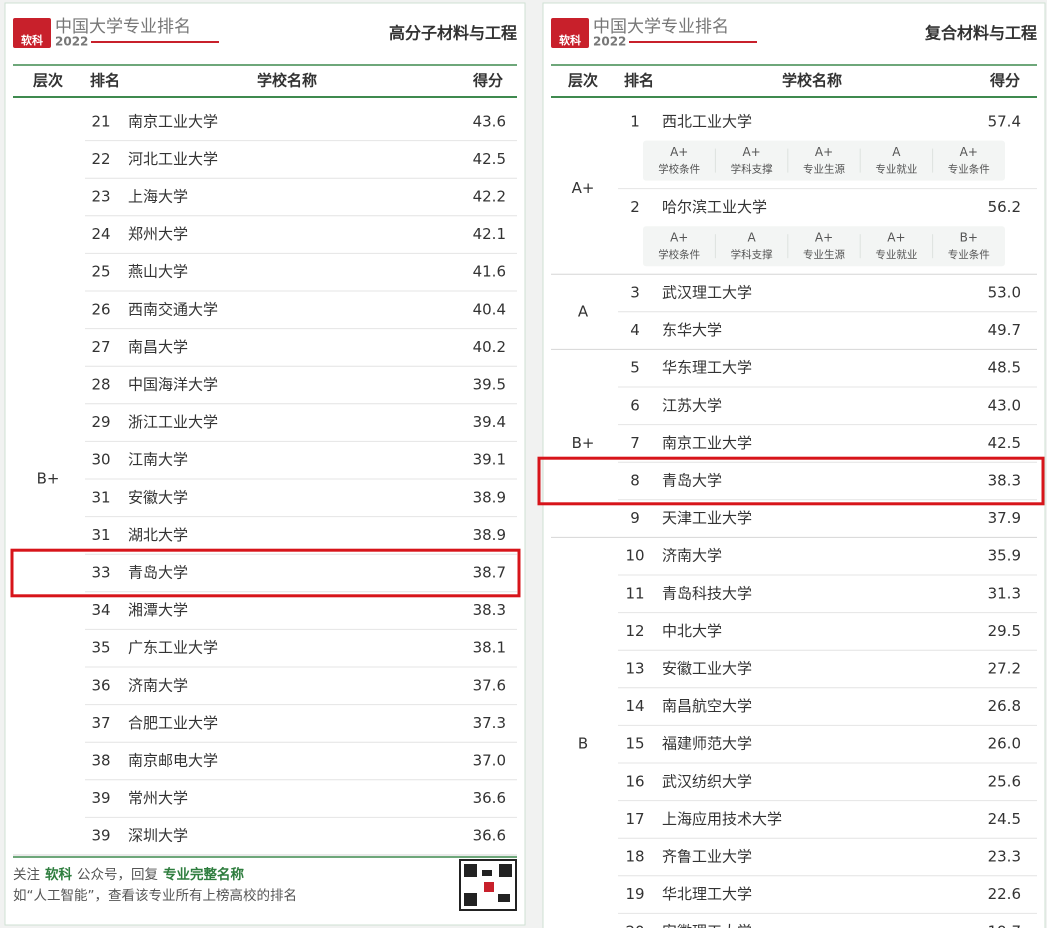  Describe the element at coordinates (489, 347) in the screenshot. I see `score: 40.2` at that location.